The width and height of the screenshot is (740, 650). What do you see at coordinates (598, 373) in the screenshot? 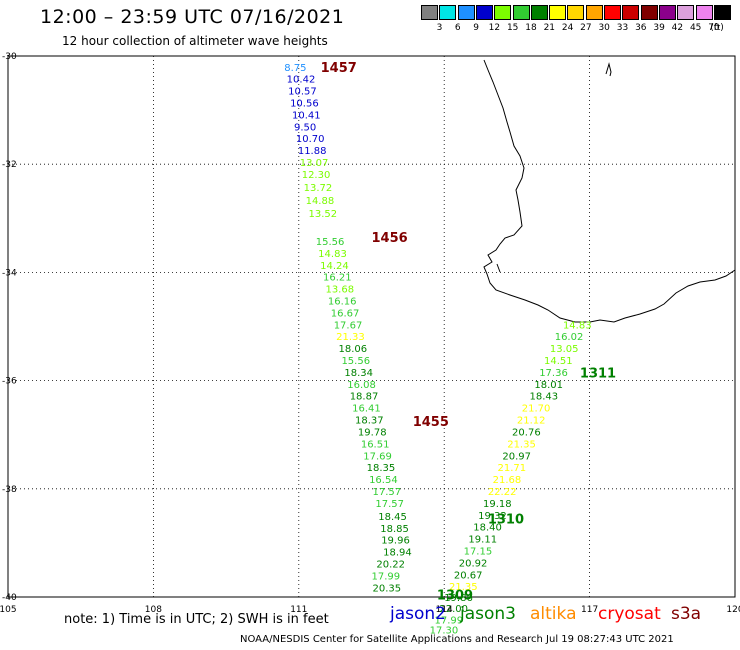
I see `pass-number-label: 1311` at bounding box center [598, 373].